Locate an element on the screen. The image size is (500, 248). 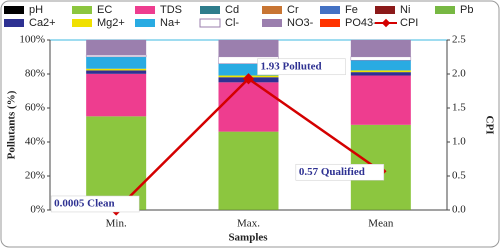
legend-label: Pb is located at coordinates (466, 10).